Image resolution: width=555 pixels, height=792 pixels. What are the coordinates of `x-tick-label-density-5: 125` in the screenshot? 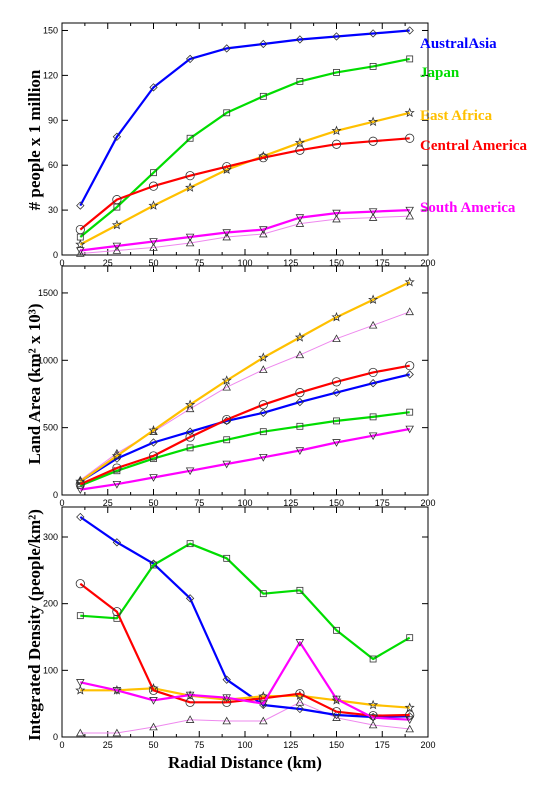 It's located at (290, 745).